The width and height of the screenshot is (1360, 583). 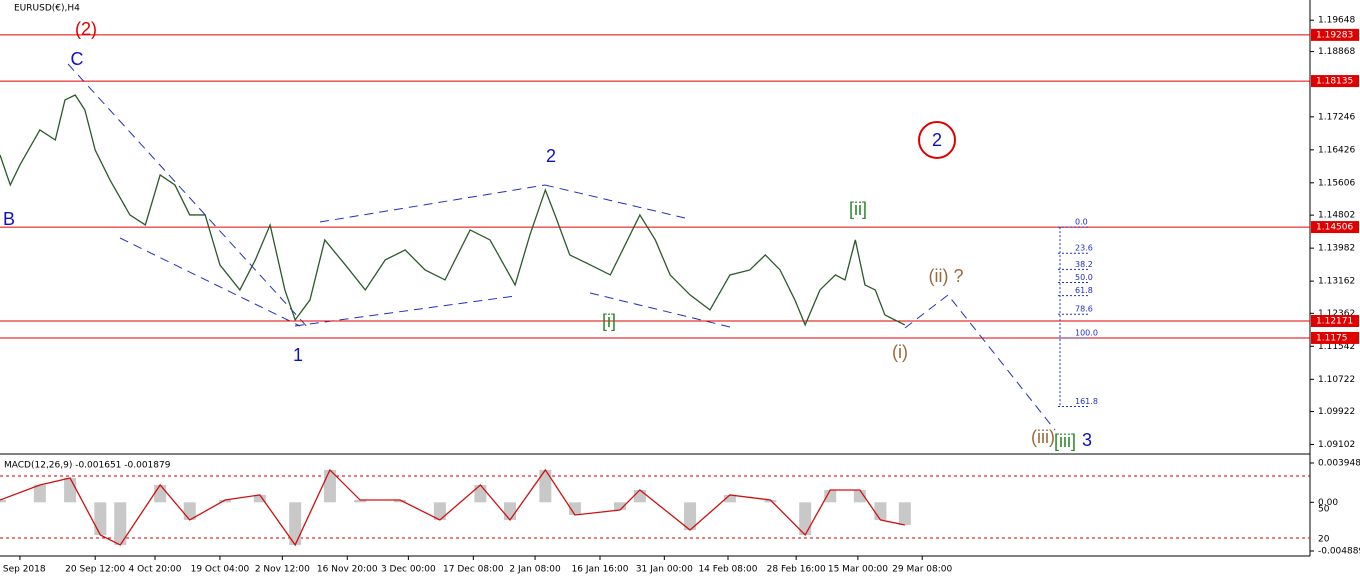 What do you see at coordinates (535, 570) in the screenshot?
I see `x-tick-label: 2 Jan 08:00` at bounding box center [535, 570].